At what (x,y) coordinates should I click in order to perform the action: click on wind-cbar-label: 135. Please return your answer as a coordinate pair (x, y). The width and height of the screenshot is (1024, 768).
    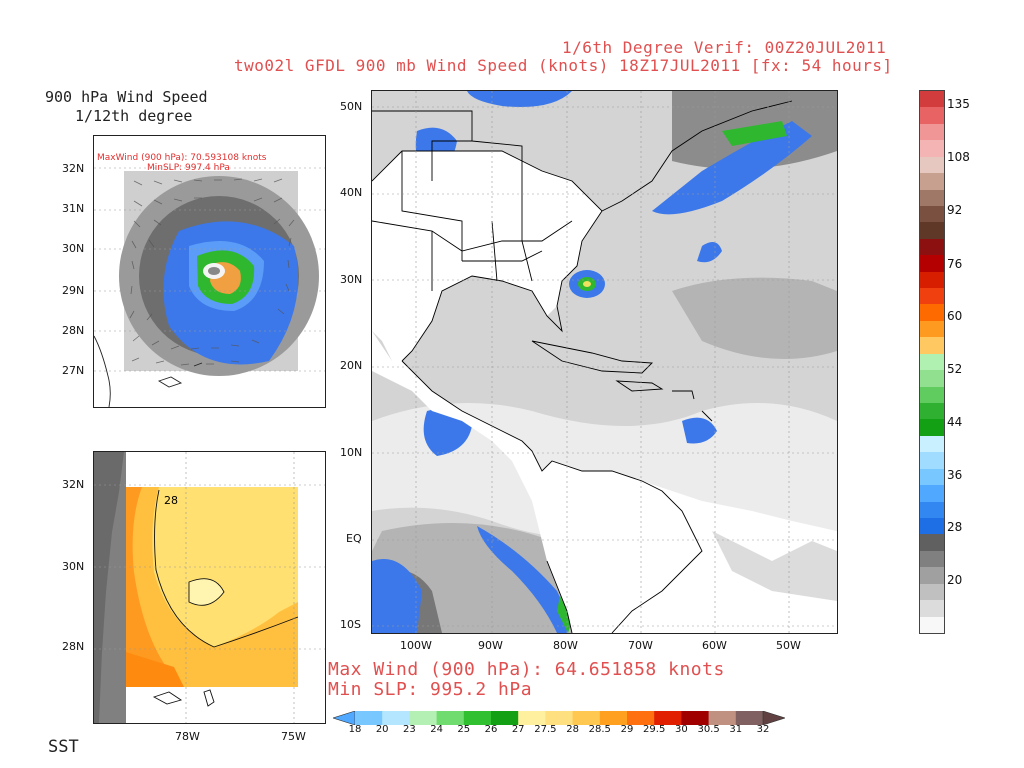
    Looking at the image, I should click on (958, 104).